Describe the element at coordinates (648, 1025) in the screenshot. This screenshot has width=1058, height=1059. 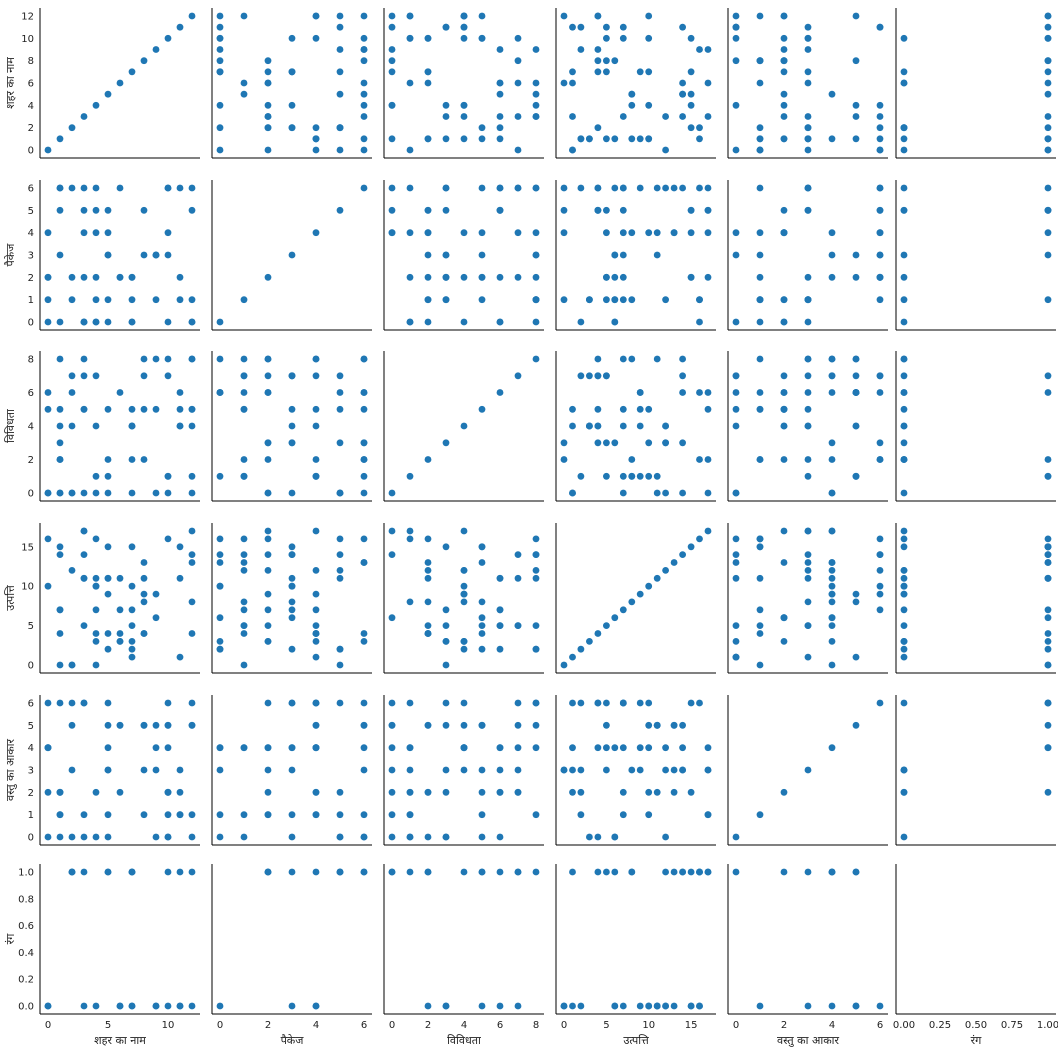
I see `x-tick-label: 10` at that location.